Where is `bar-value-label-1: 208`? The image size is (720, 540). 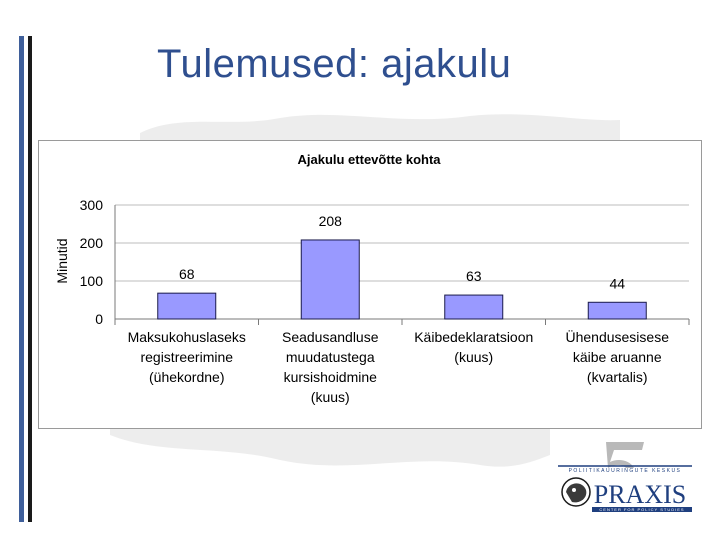
bar-value-label-1: 208 is located at coordinates (331, 221).